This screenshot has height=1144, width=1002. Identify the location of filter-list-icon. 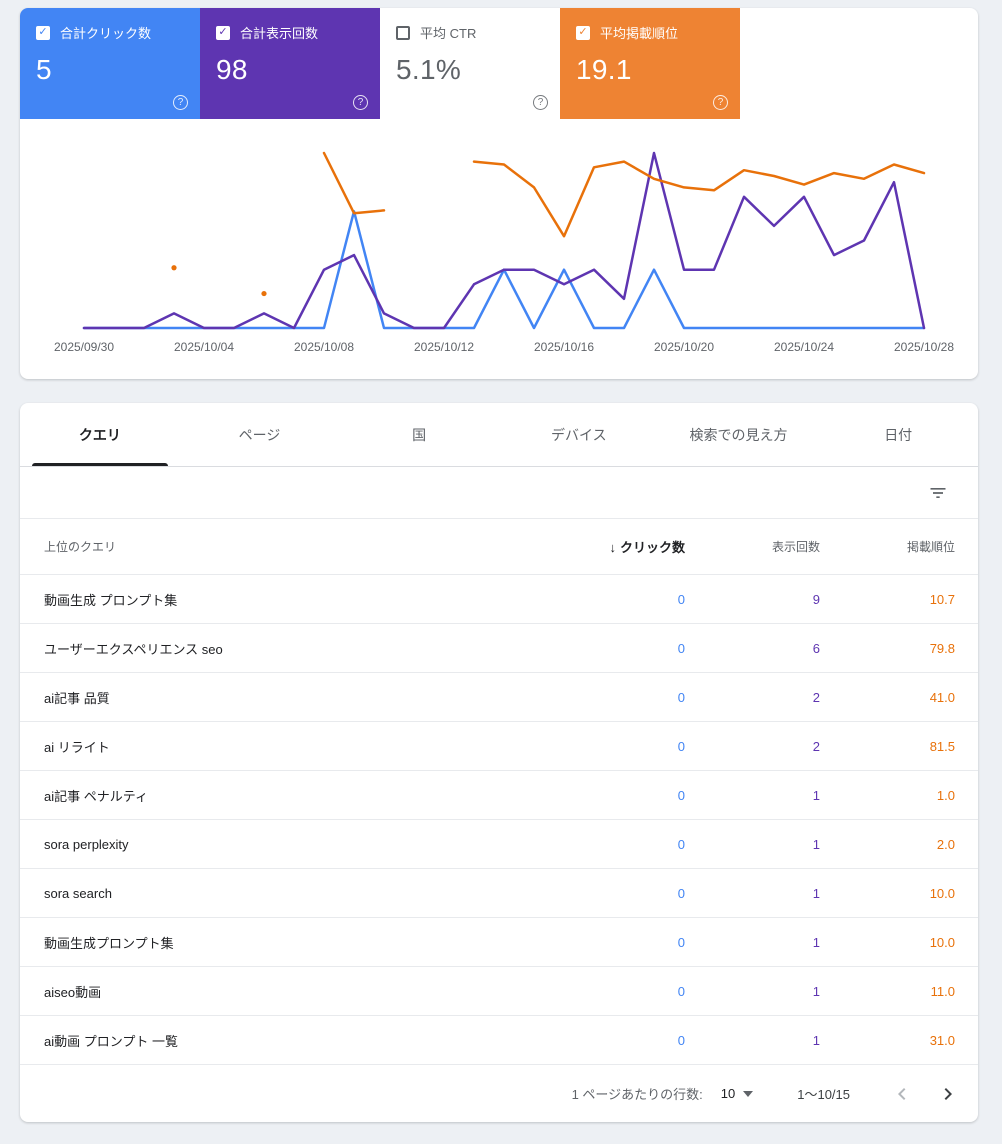
(938, 493).